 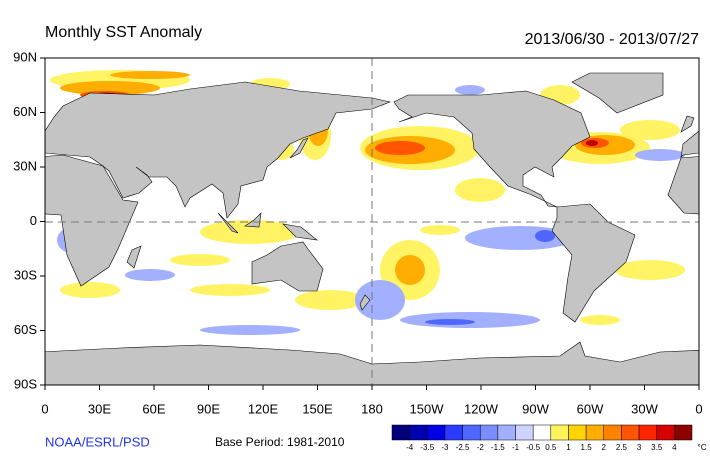 What do you see at coordinates (25, 383) in the screenshot?
I see `lat-label: 90S` at bounding box center [25, 383].